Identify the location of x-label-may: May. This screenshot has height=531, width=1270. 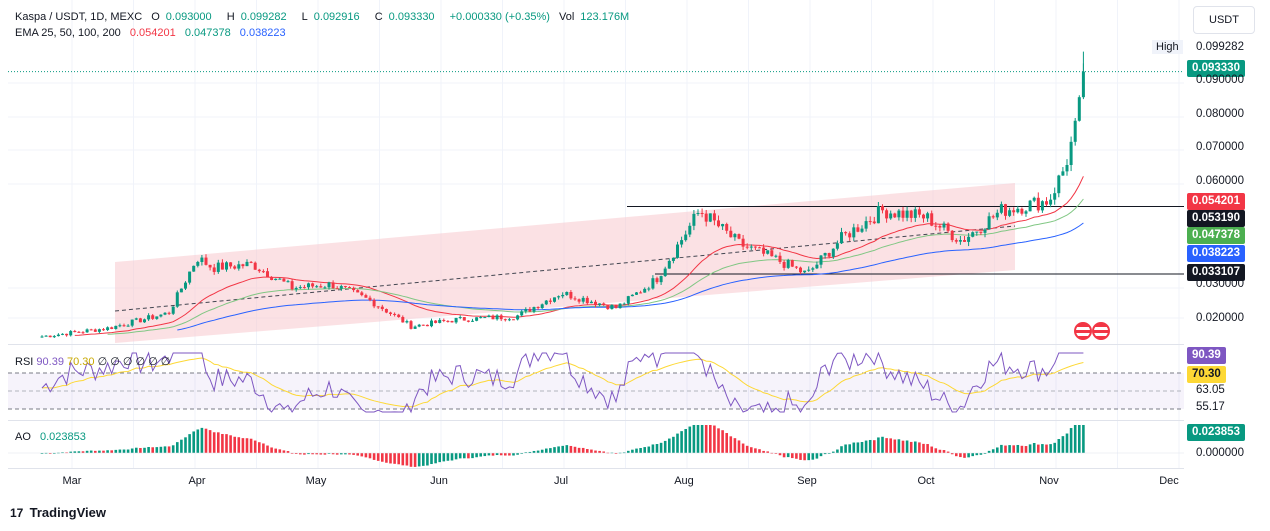
(316, 481).